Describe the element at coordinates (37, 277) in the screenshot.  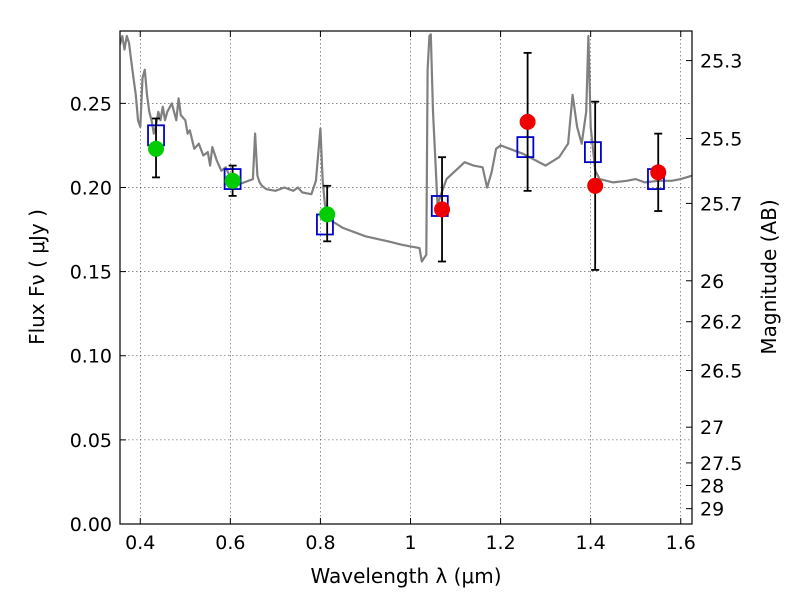
I see `y-axis-label: Flux Fν ( μJy )` at that location.